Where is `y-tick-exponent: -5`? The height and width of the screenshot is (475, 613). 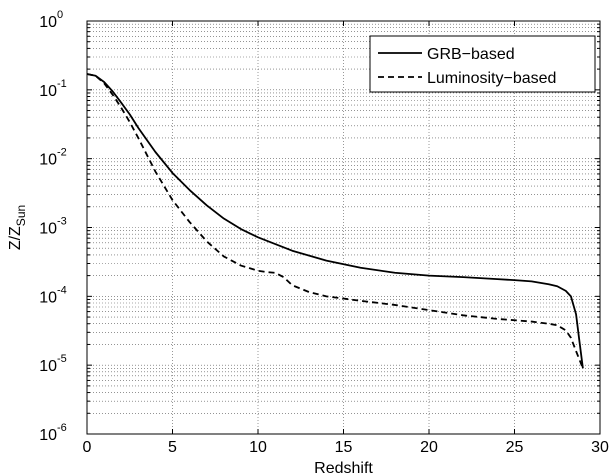
y-tick-exponent: -5 is located at coordinates (62, 359).